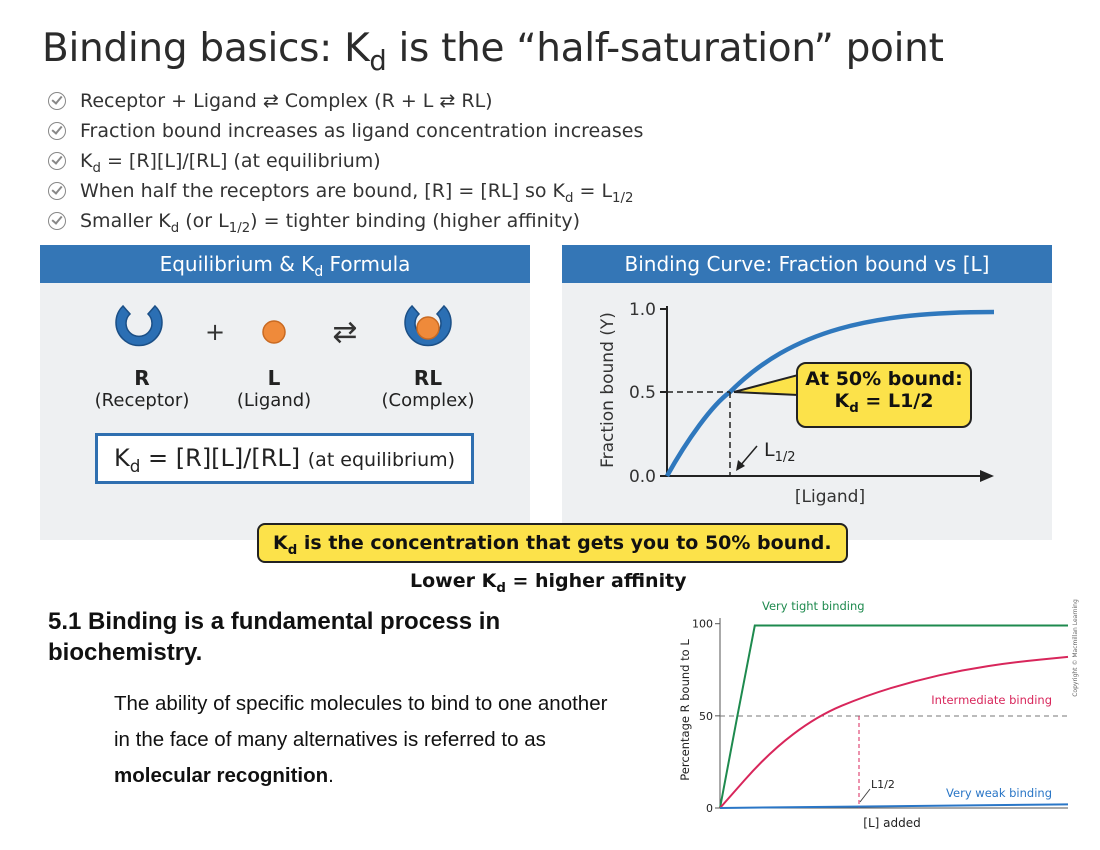 The height and width of the screenshot is (850, 1100). What do you see at coordinates (215, 332) in the screenshot?
I see `plus-sign: +` at bounding box center [215, 332].